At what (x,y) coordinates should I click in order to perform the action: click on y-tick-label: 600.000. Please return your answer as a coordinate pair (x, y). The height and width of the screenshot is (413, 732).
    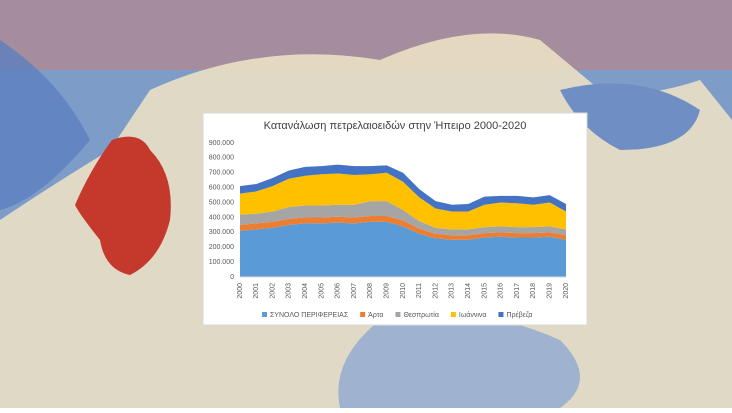
    Looking at the image, I should click on (221, 188).